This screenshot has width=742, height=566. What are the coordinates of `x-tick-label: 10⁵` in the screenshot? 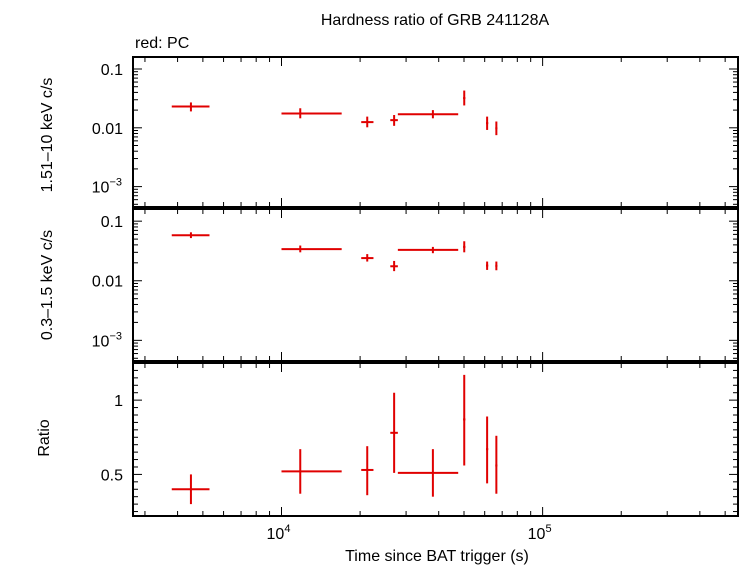 It's located at (540, 533).